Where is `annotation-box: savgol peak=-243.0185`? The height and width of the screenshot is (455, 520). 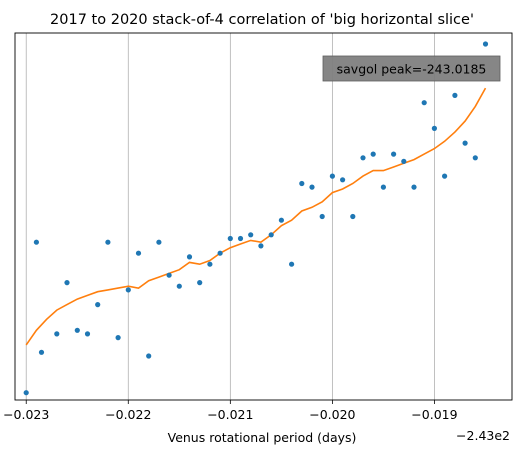 annotation-box: savgol peak=-243.0185 is located at coordinates (411, 68).